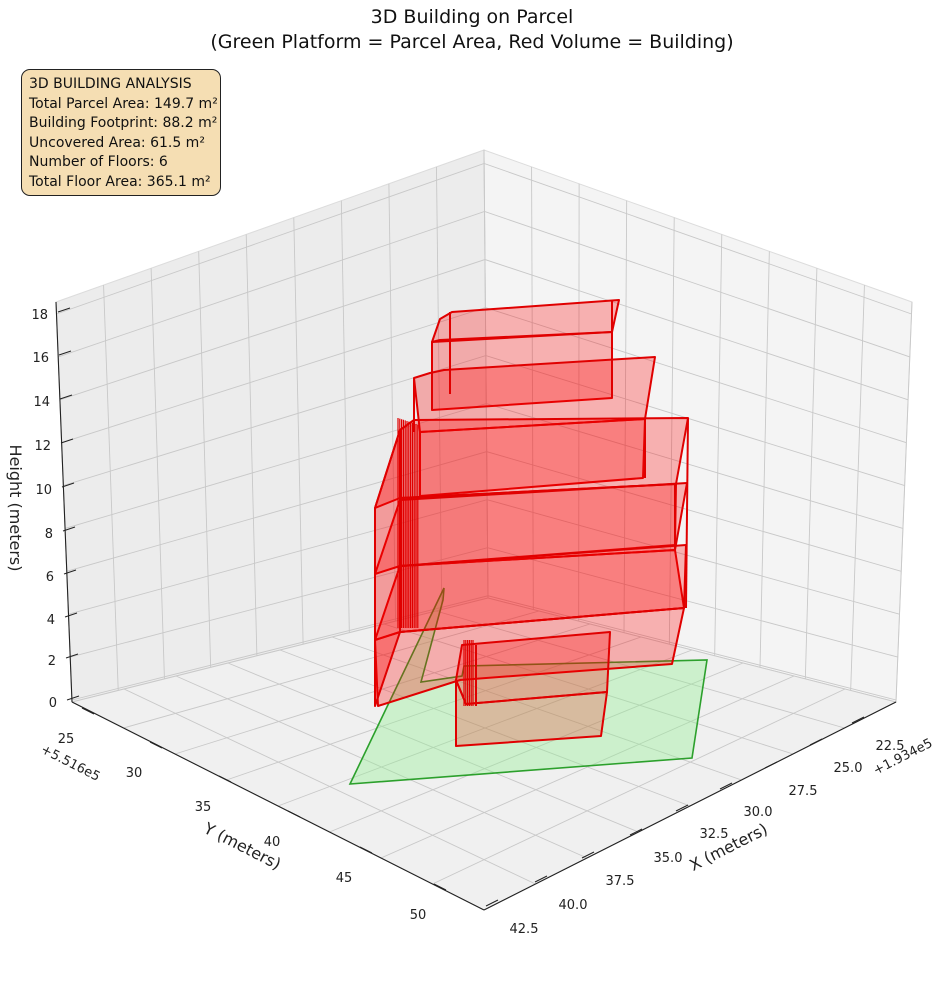 Image resolution: width=944 pixels, height=996 pixels. Describe the element at coordinates (121, 163) in the screenshot. I see `info-line-floors: Number of Floors: 6` at that location.